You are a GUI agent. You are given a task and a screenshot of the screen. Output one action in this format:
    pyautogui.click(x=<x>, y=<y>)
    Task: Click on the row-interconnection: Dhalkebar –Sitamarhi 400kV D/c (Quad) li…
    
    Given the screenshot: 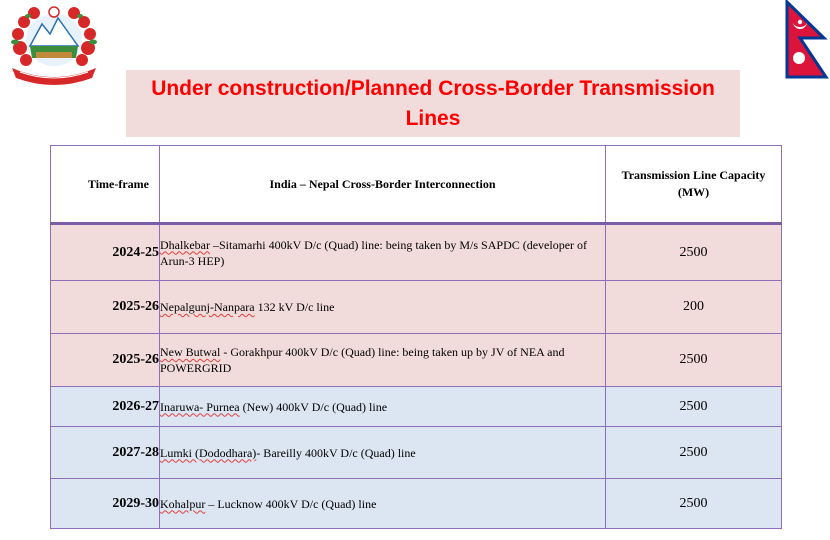 What is the action you would take?
    pyautogui.click(x=382, y=252)
    